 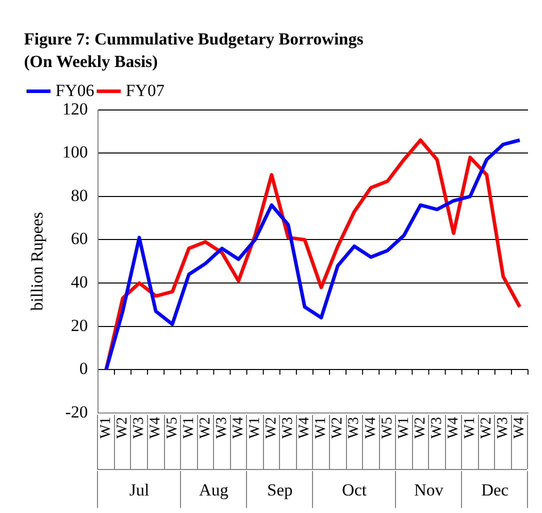 I want to click on chart-subtitle: (On Weekly Basis), so click(x=91, y=61).